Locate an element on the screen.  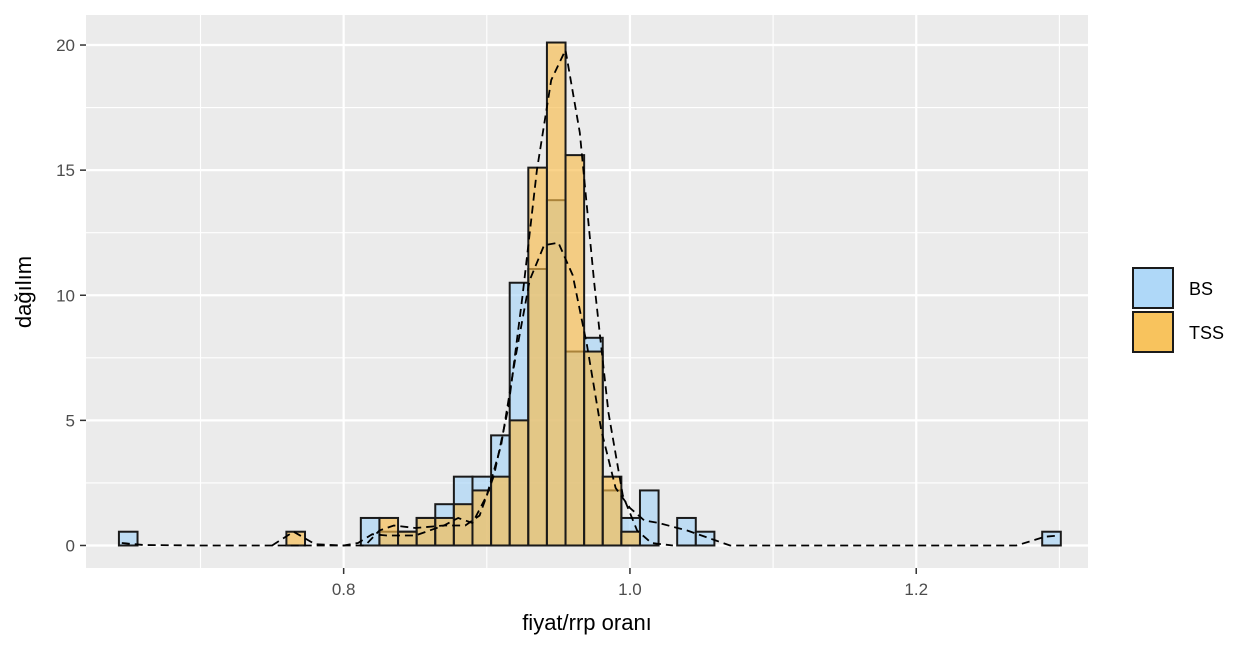
y-tick-label: 5 is located at coordinates (70, 420).